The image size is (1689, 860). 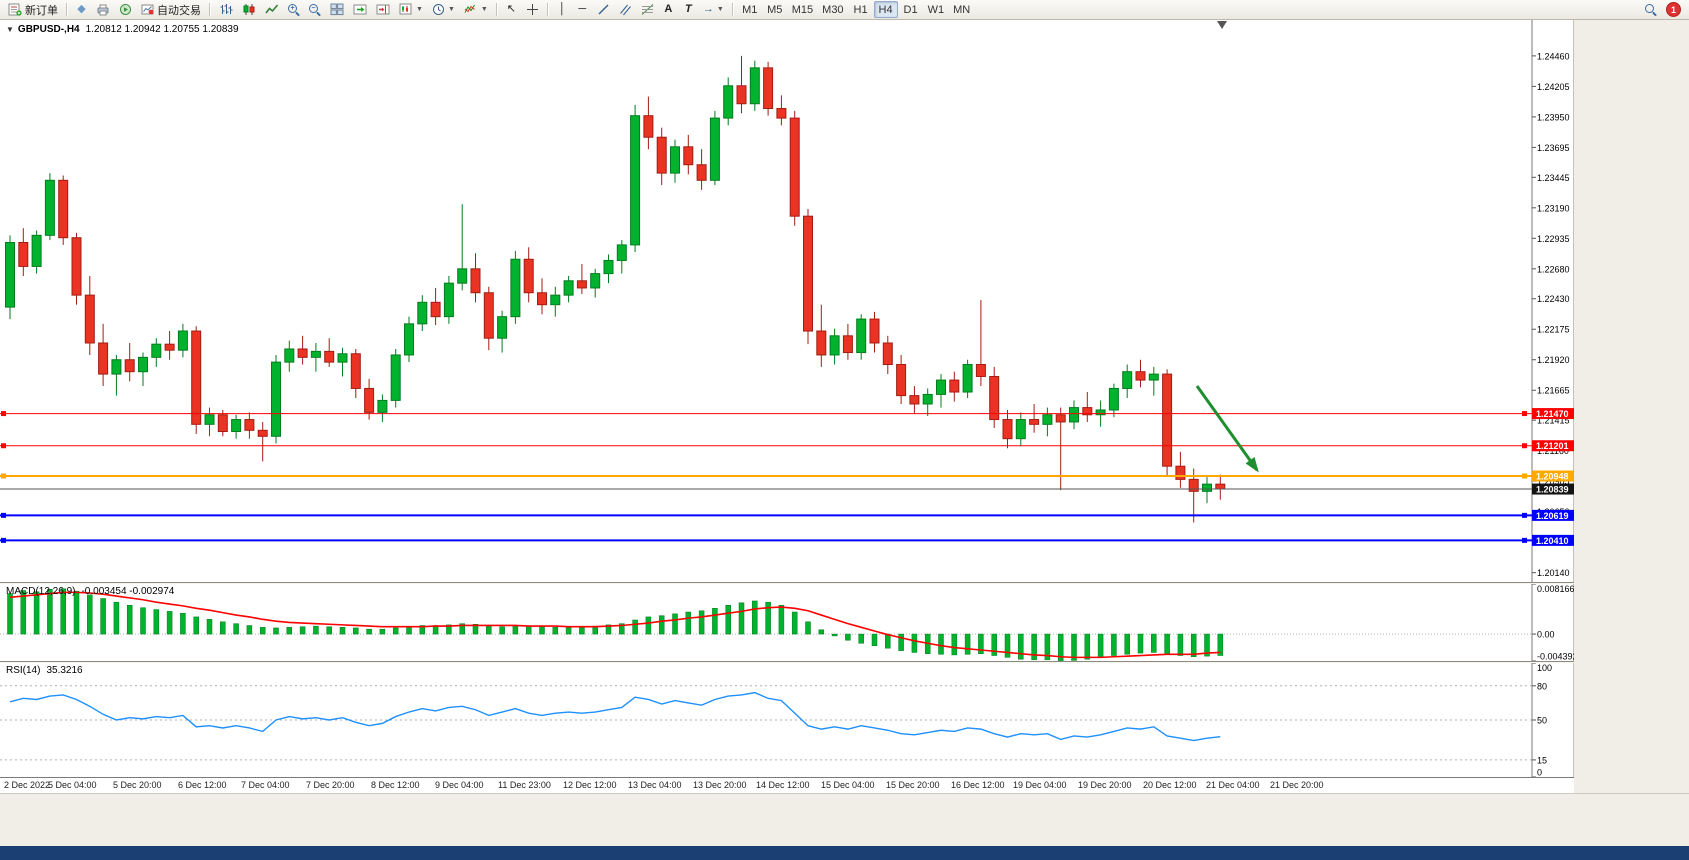 I want to click on candlestick-icon, so click(x=249, y=9).